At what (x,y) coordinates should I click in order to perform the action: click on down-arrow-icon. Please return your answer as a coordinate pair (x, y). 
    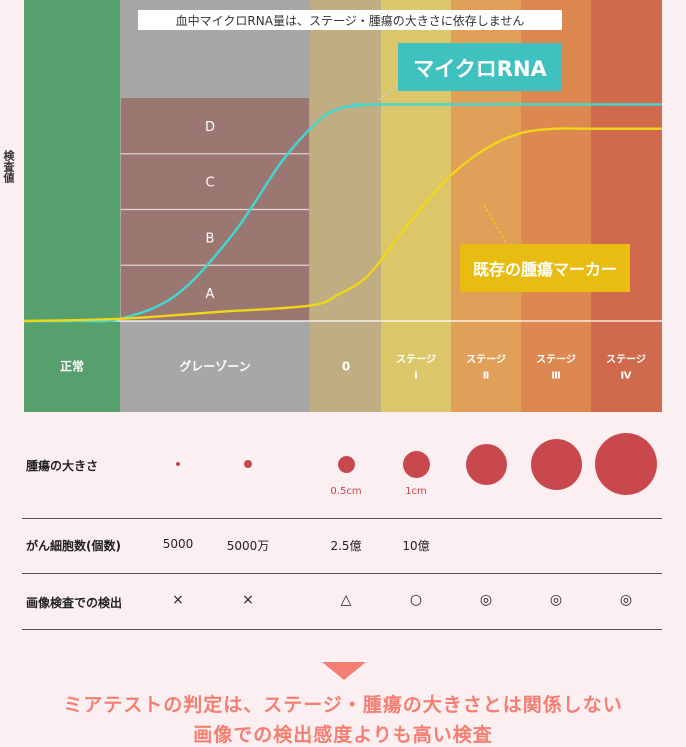
    Looking at the image, I should click on (344, 671).